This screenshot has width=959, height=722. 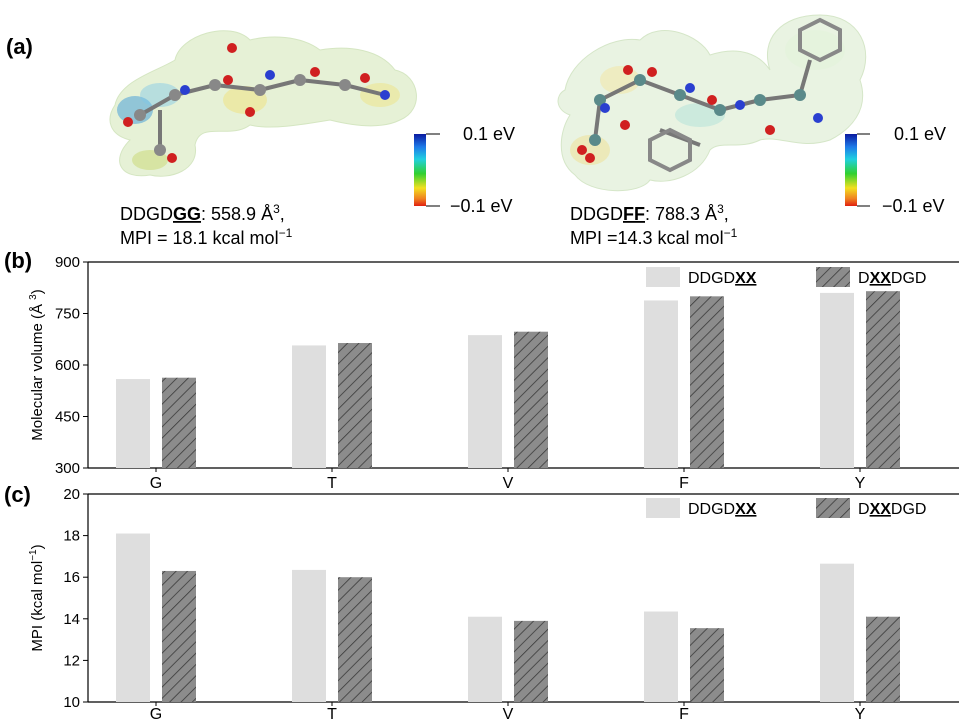 What do you see at coordinates (71, 536) in the screenshot?
I see `y-tick-label: 18` at bounding box center [71, 536].